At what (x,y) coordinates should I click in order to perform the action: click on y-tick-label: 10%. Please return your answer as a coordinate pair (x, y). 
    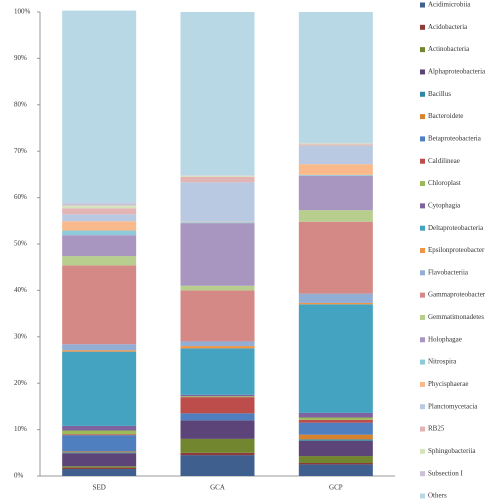
    Looking at the image, I should click on (20, 429).